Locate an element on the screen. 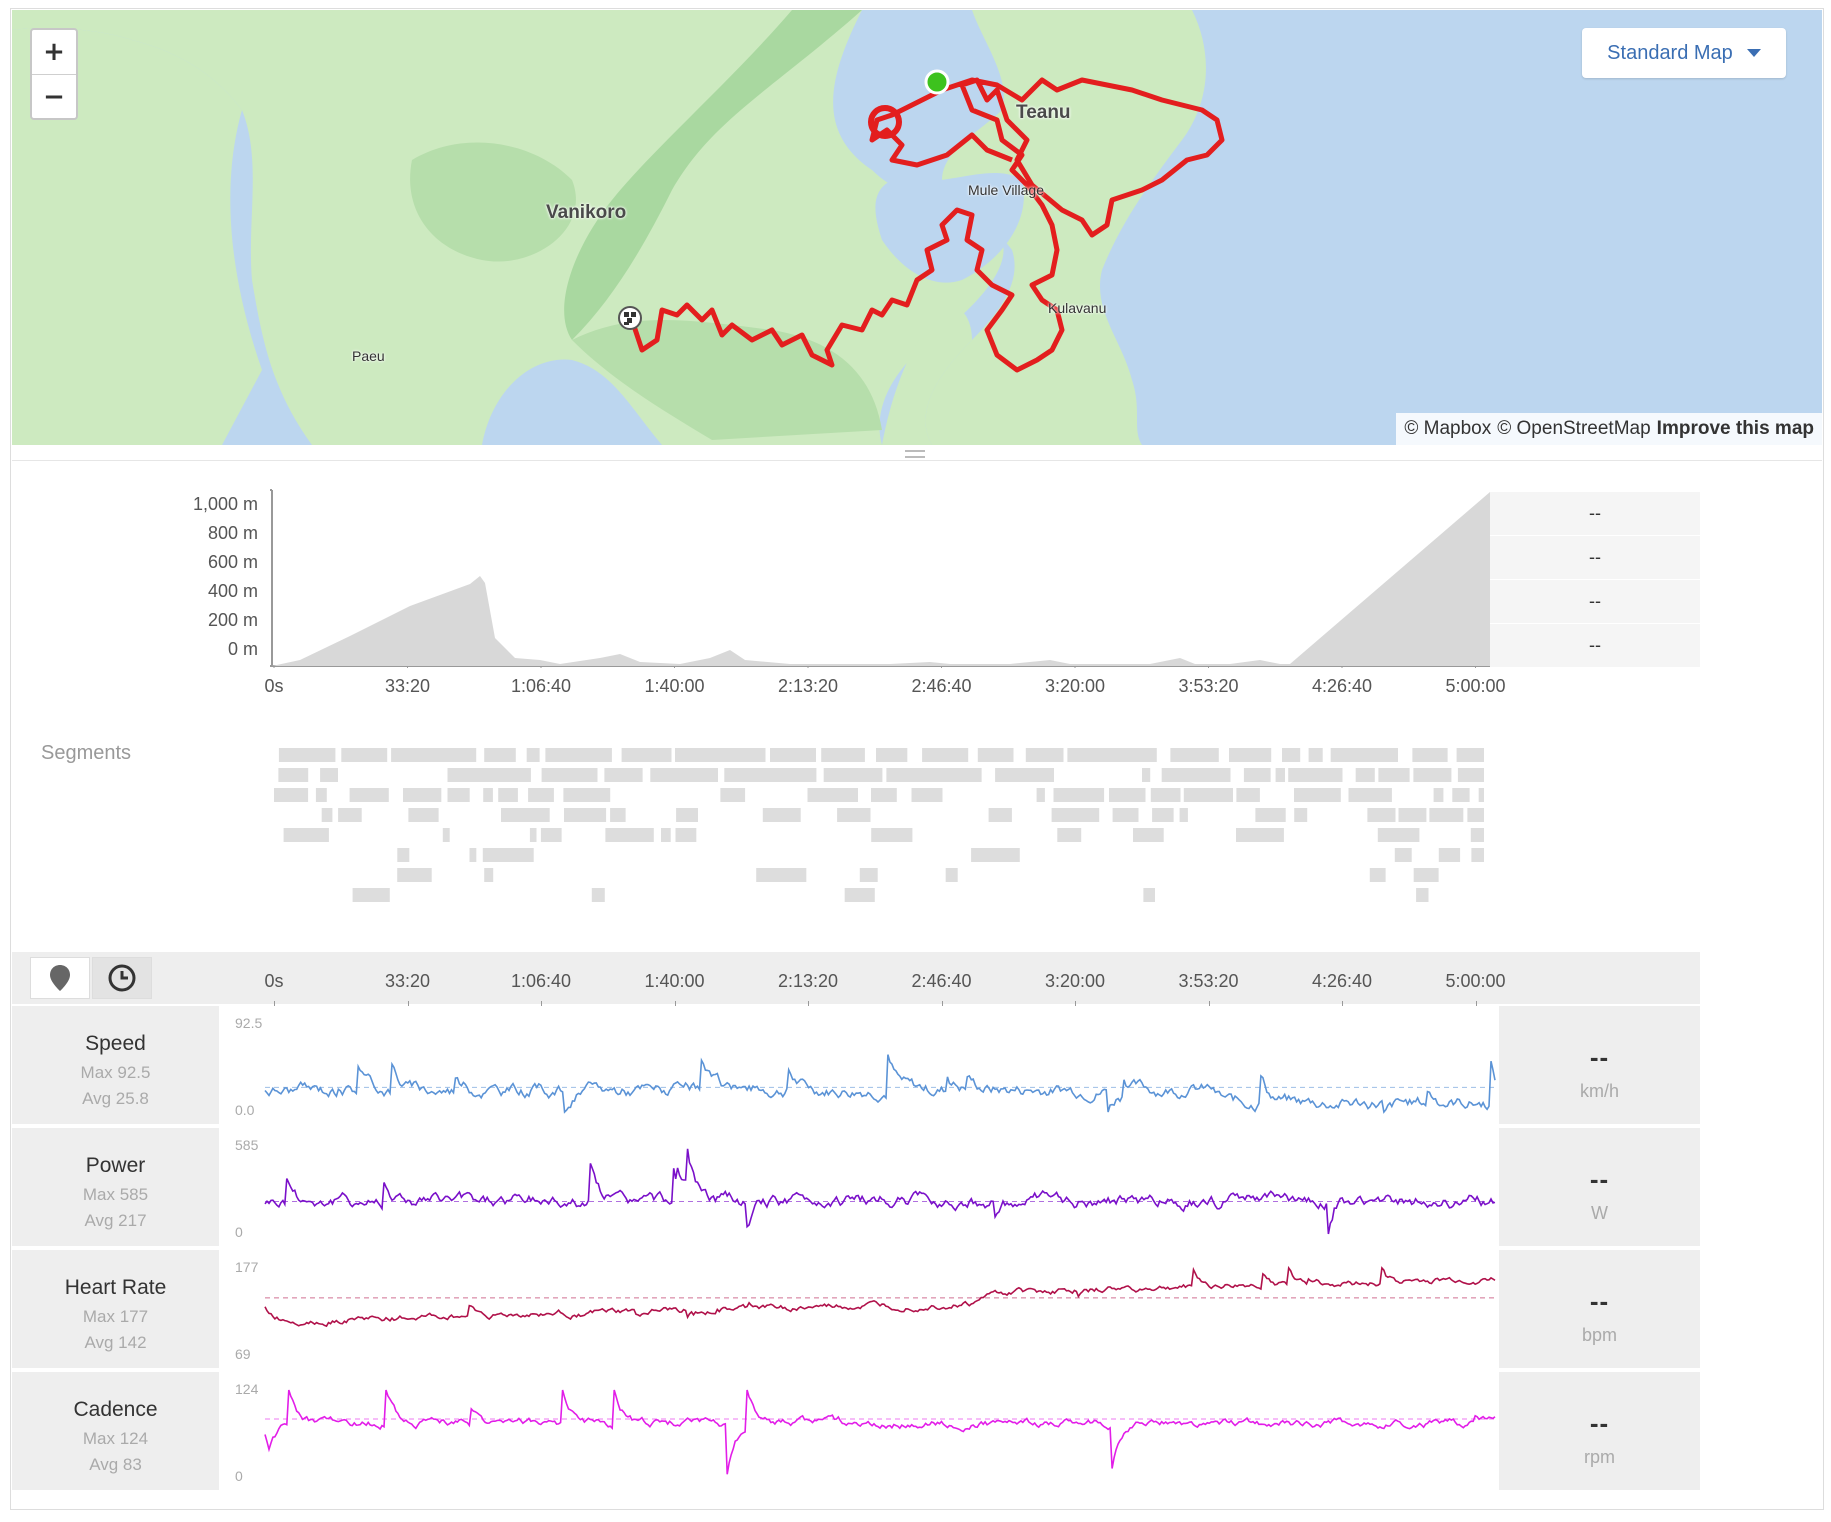 Image resolution: width=1831 pixels, height=1522 pixels. distance-mode-button is located at coordinates (60, 978).